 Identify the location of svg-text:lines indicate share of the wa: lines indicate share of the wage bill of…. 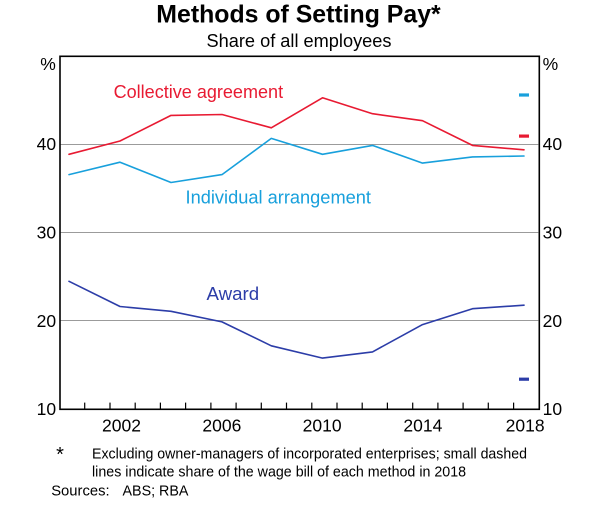
(279, 473).